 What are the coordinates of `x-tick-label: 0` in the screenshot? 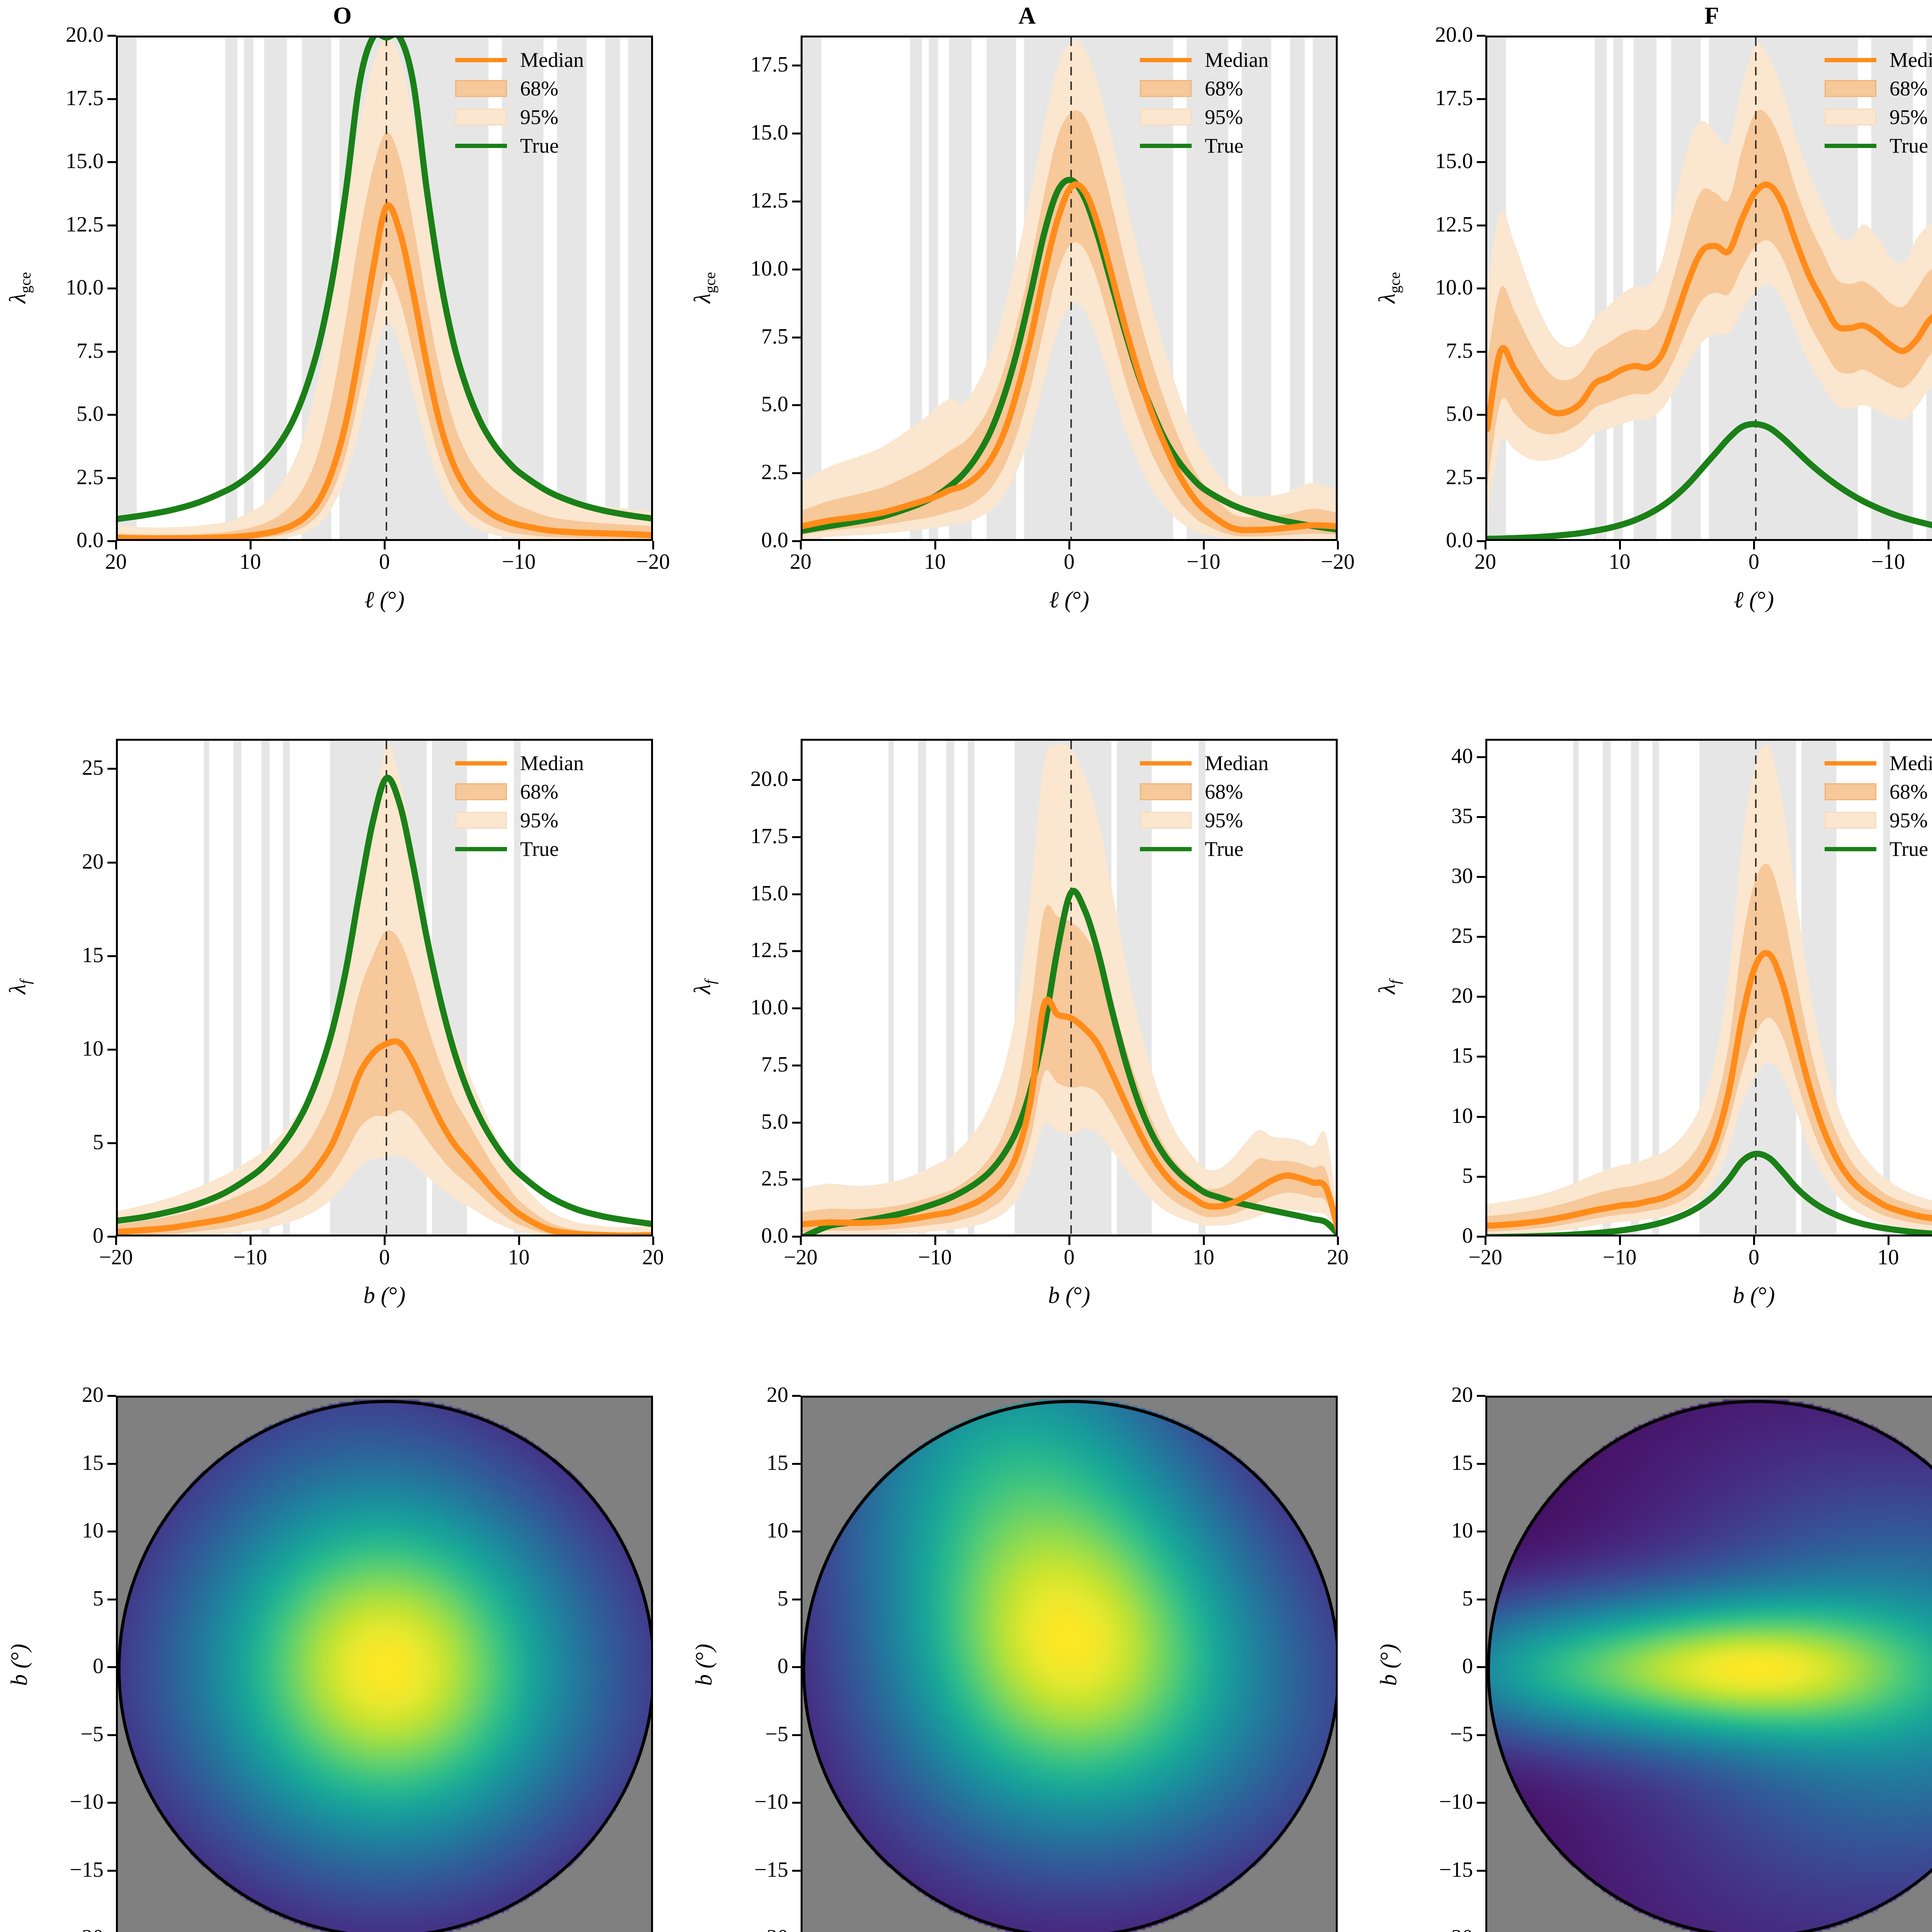 It's located at (1754, 1257).